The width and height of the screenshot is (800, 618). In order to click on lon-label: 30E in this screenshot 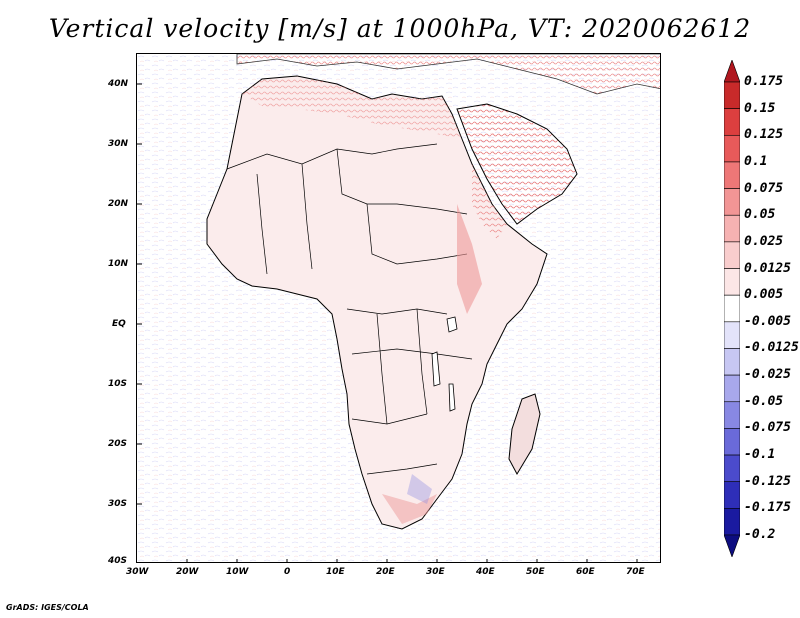, I will do `click(435, 572)`.